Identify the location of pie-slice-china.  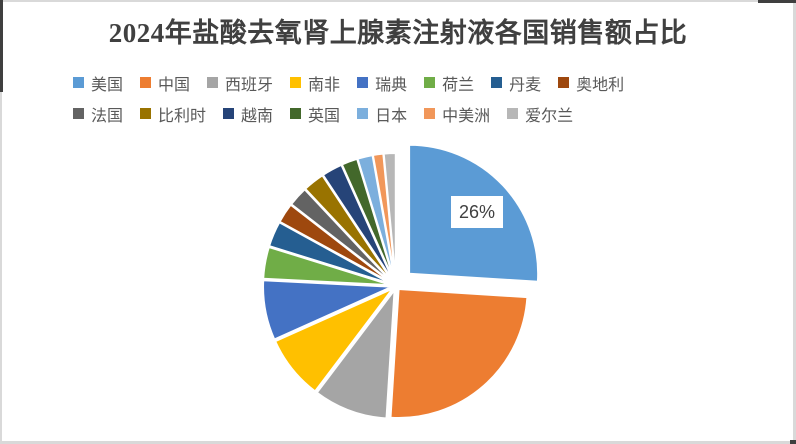
(459, 353).